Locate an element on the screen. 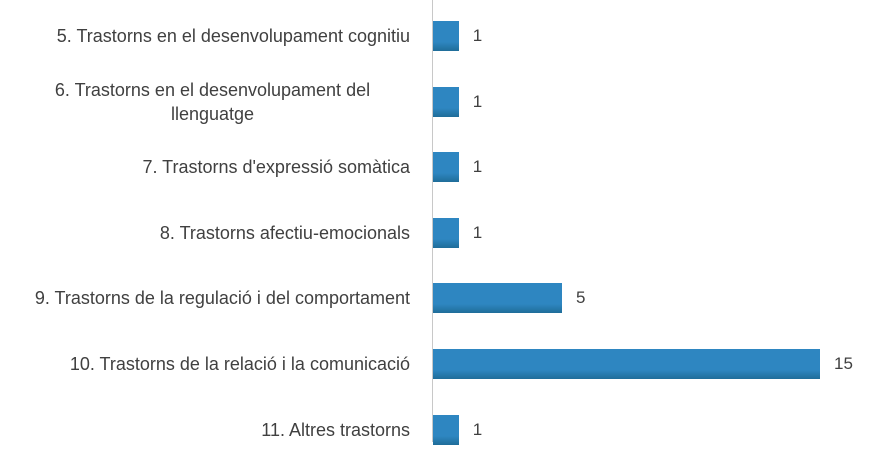 This screenshot has width=881, height=460. category-label: 7. Trastorns d'expressió somàtica is located at coordinates (276, 167).